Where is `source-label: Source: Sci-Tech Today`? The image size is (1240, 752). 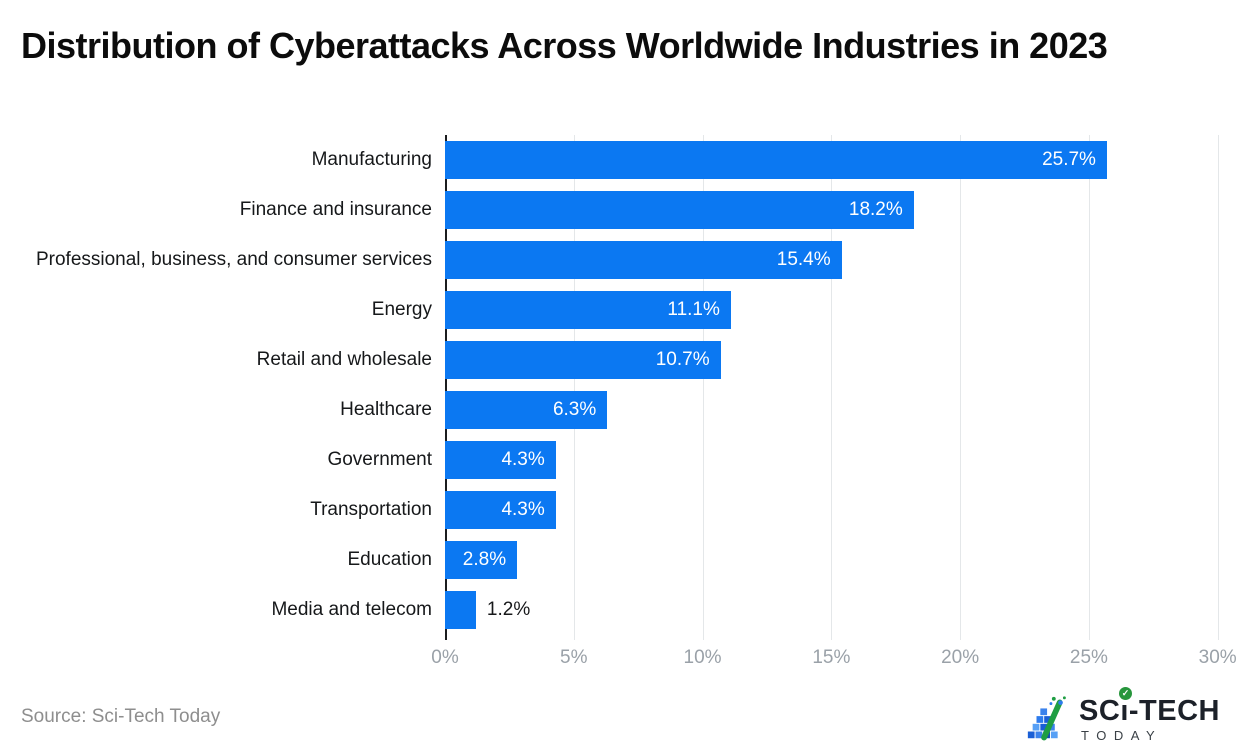 source-label: Source: Sci-Tech Today is located at coordinates (121, 716).